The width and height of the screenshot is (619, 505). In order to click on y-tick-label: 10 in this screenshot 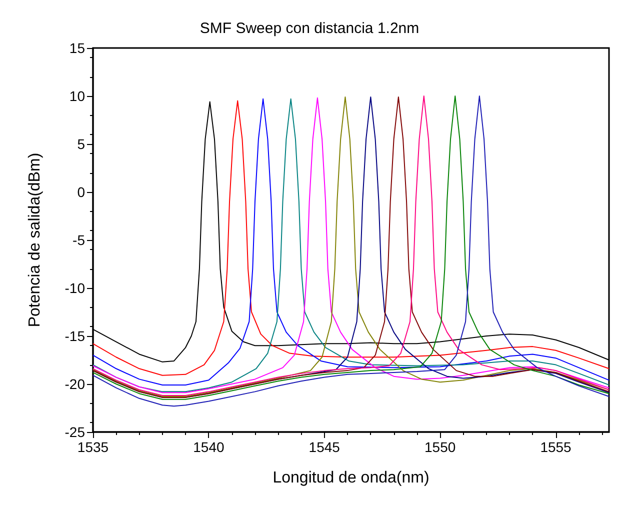, I will do `click(77, 96)`.